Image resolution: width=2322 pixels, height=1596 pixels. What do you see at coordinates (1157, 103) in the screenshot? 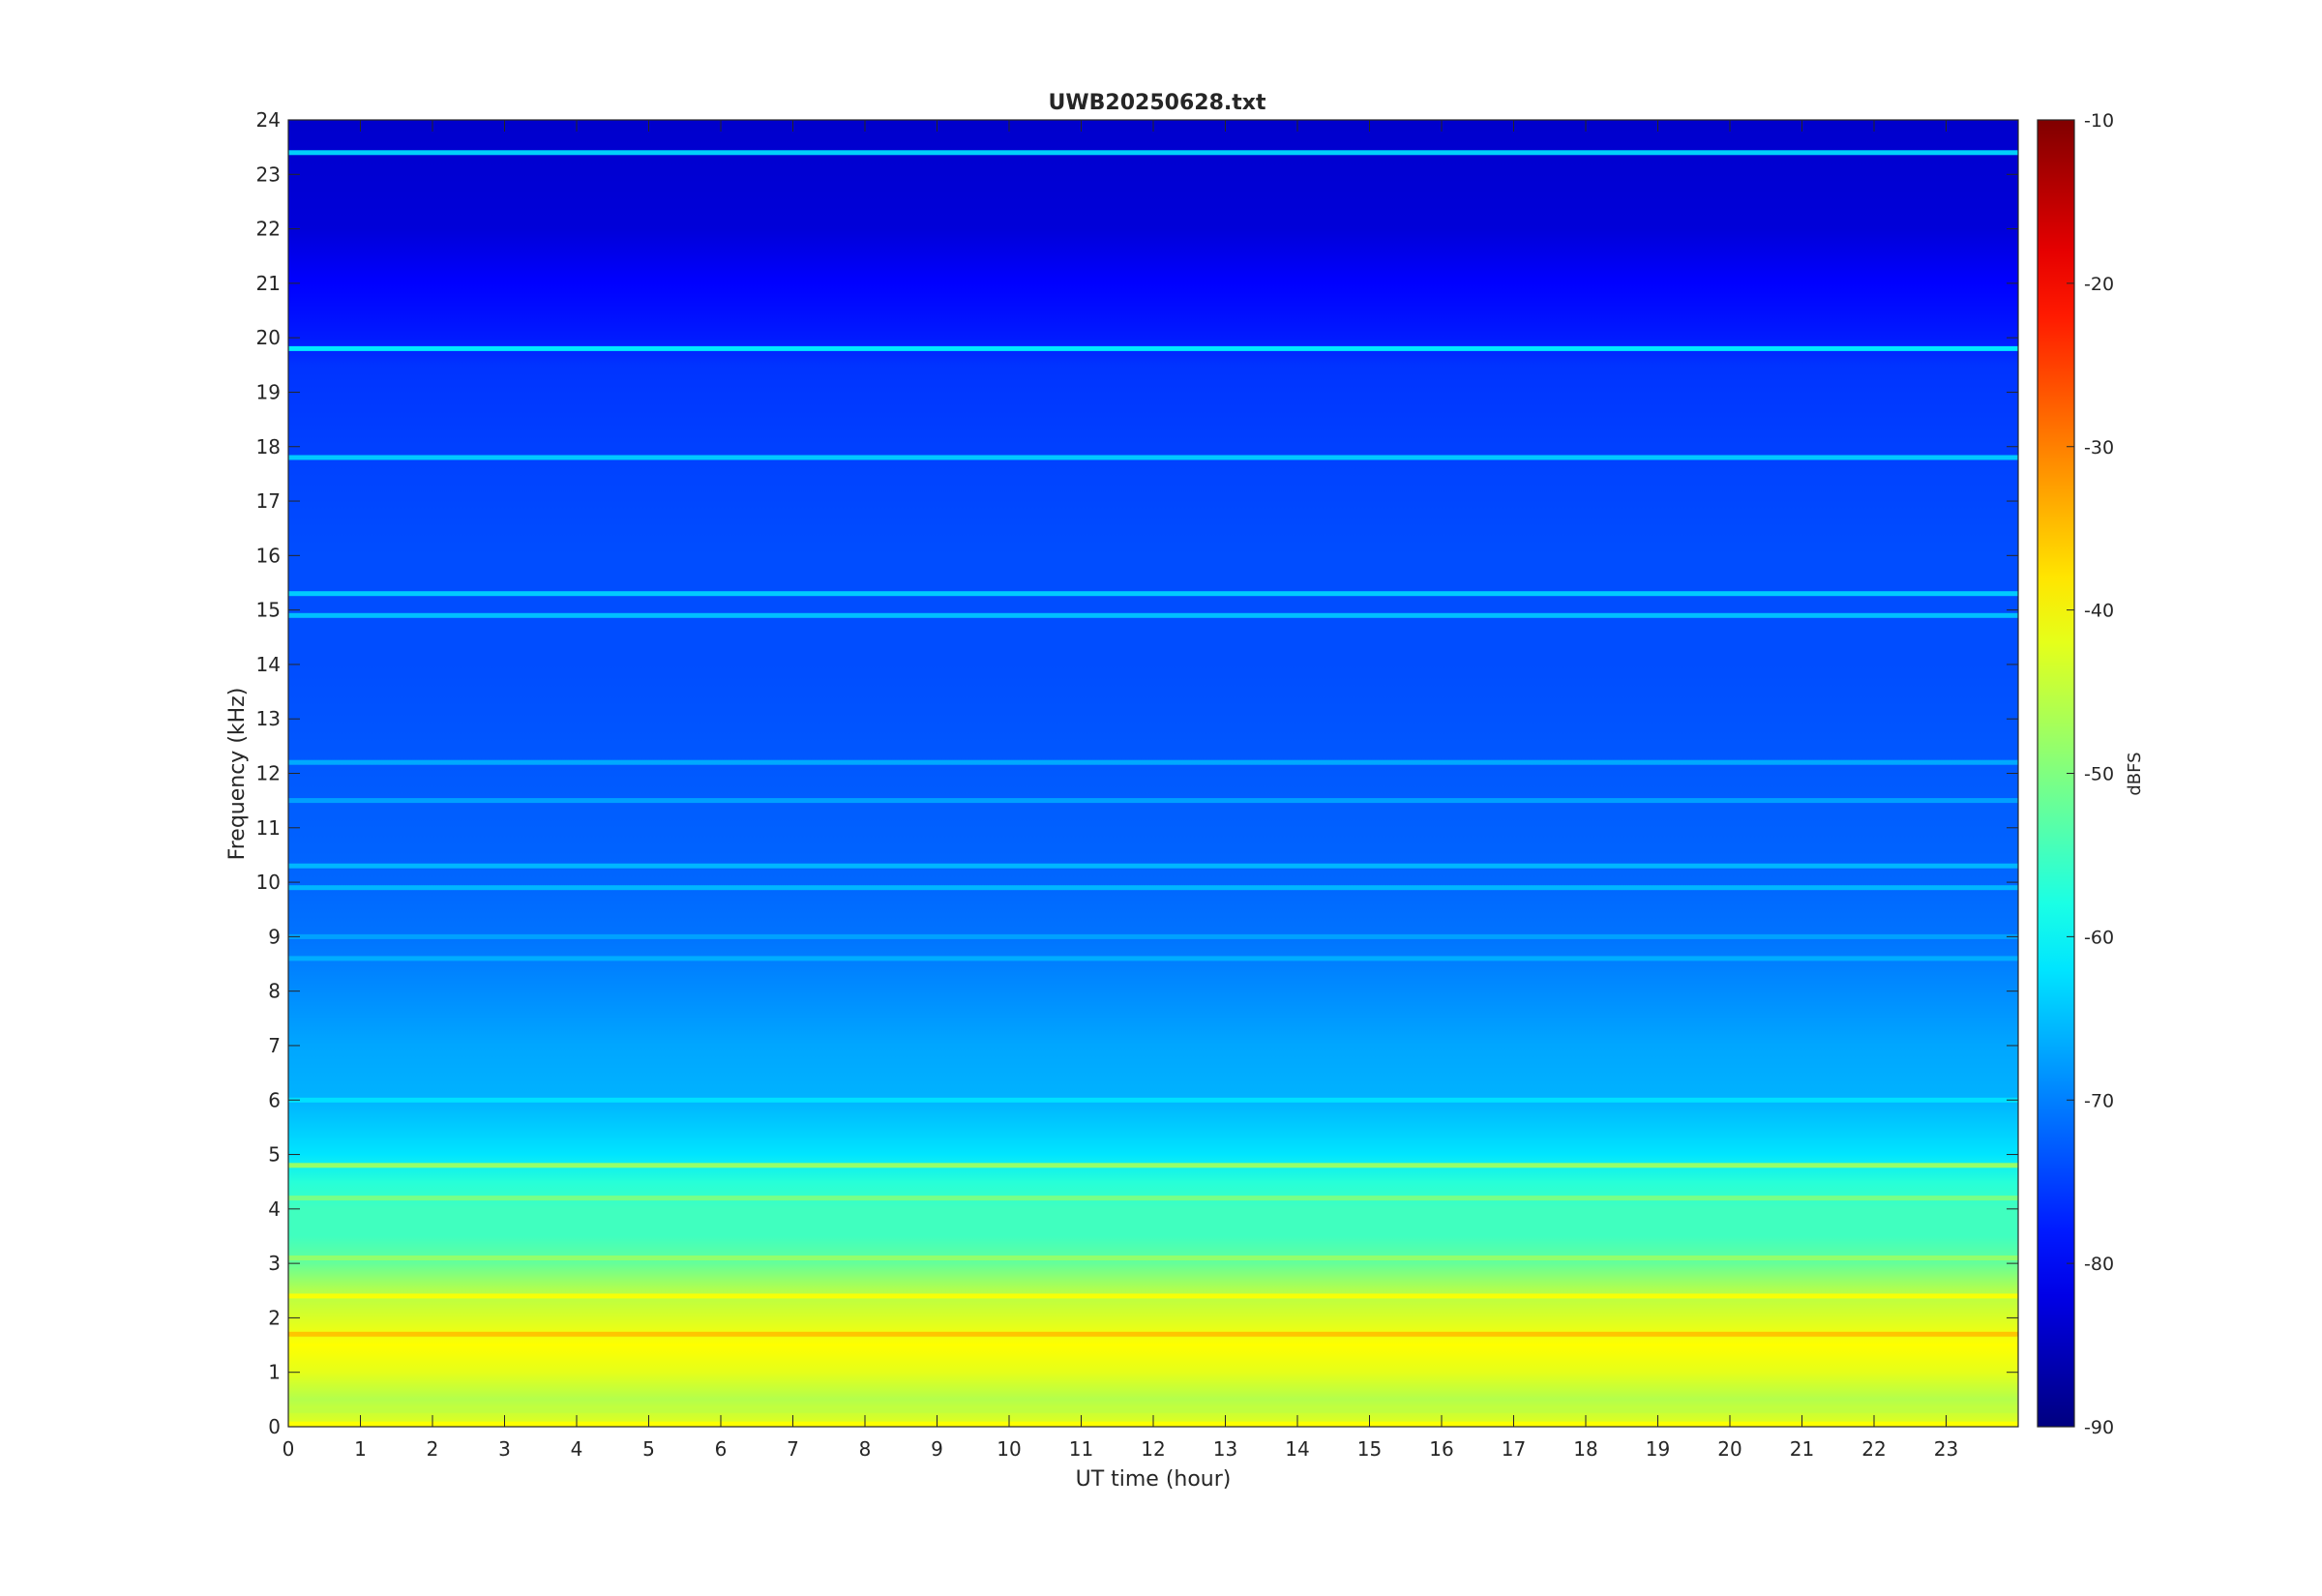
I see `chart-title: UWB20250628.txt` at bounding box center [1157, 103].